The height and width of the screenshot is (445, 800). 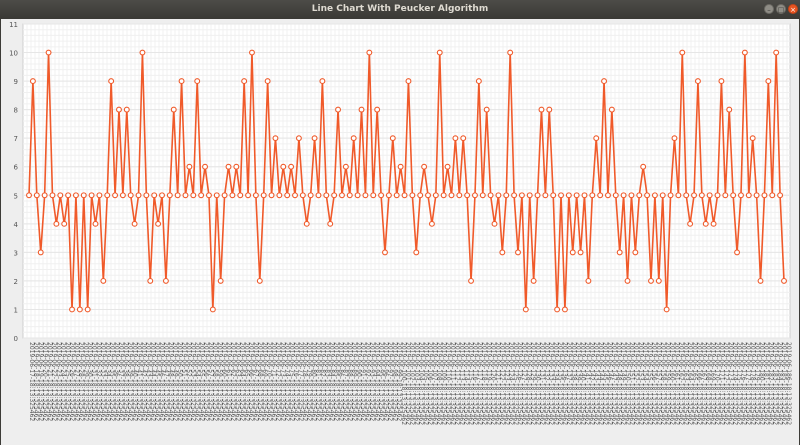 What do you see at coordinates (219, 381) in the screenshot?
I see `x-tick-label: 2019-06-59-18:13:325462` at bounding box center [219, 381].